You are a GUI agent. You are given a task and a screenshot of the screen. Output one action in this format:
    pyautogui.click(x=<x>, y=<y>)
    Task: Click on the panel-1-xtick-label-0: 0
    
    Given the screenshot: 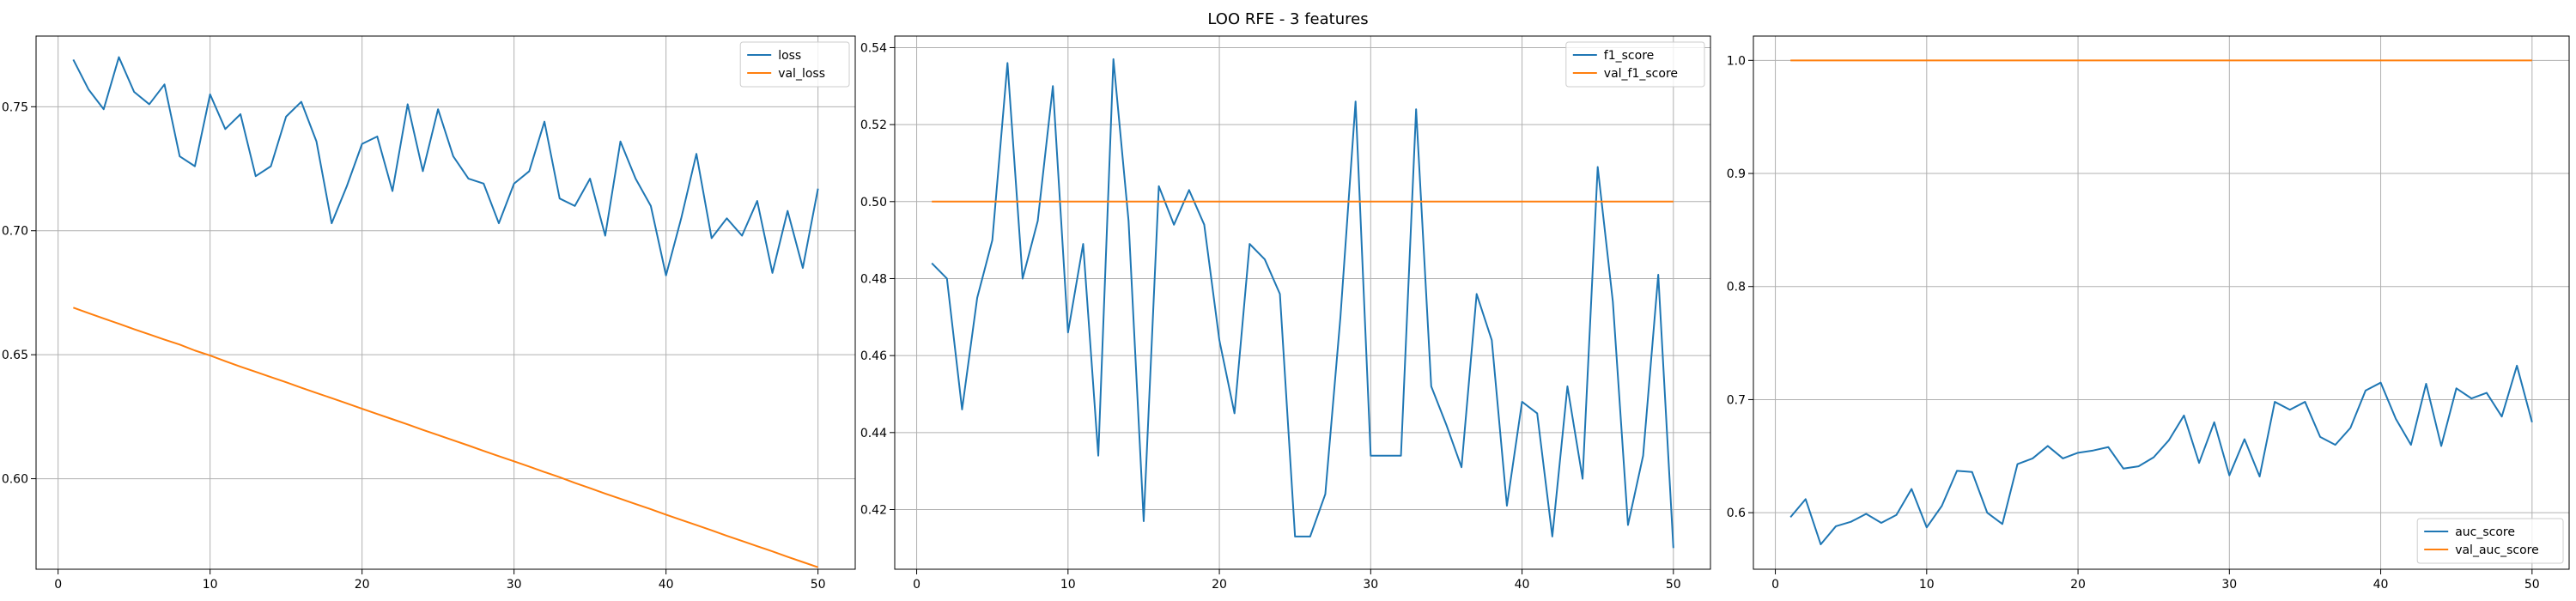 What is the action you would take?
    pyautogui.click(x=917, y=585)
    